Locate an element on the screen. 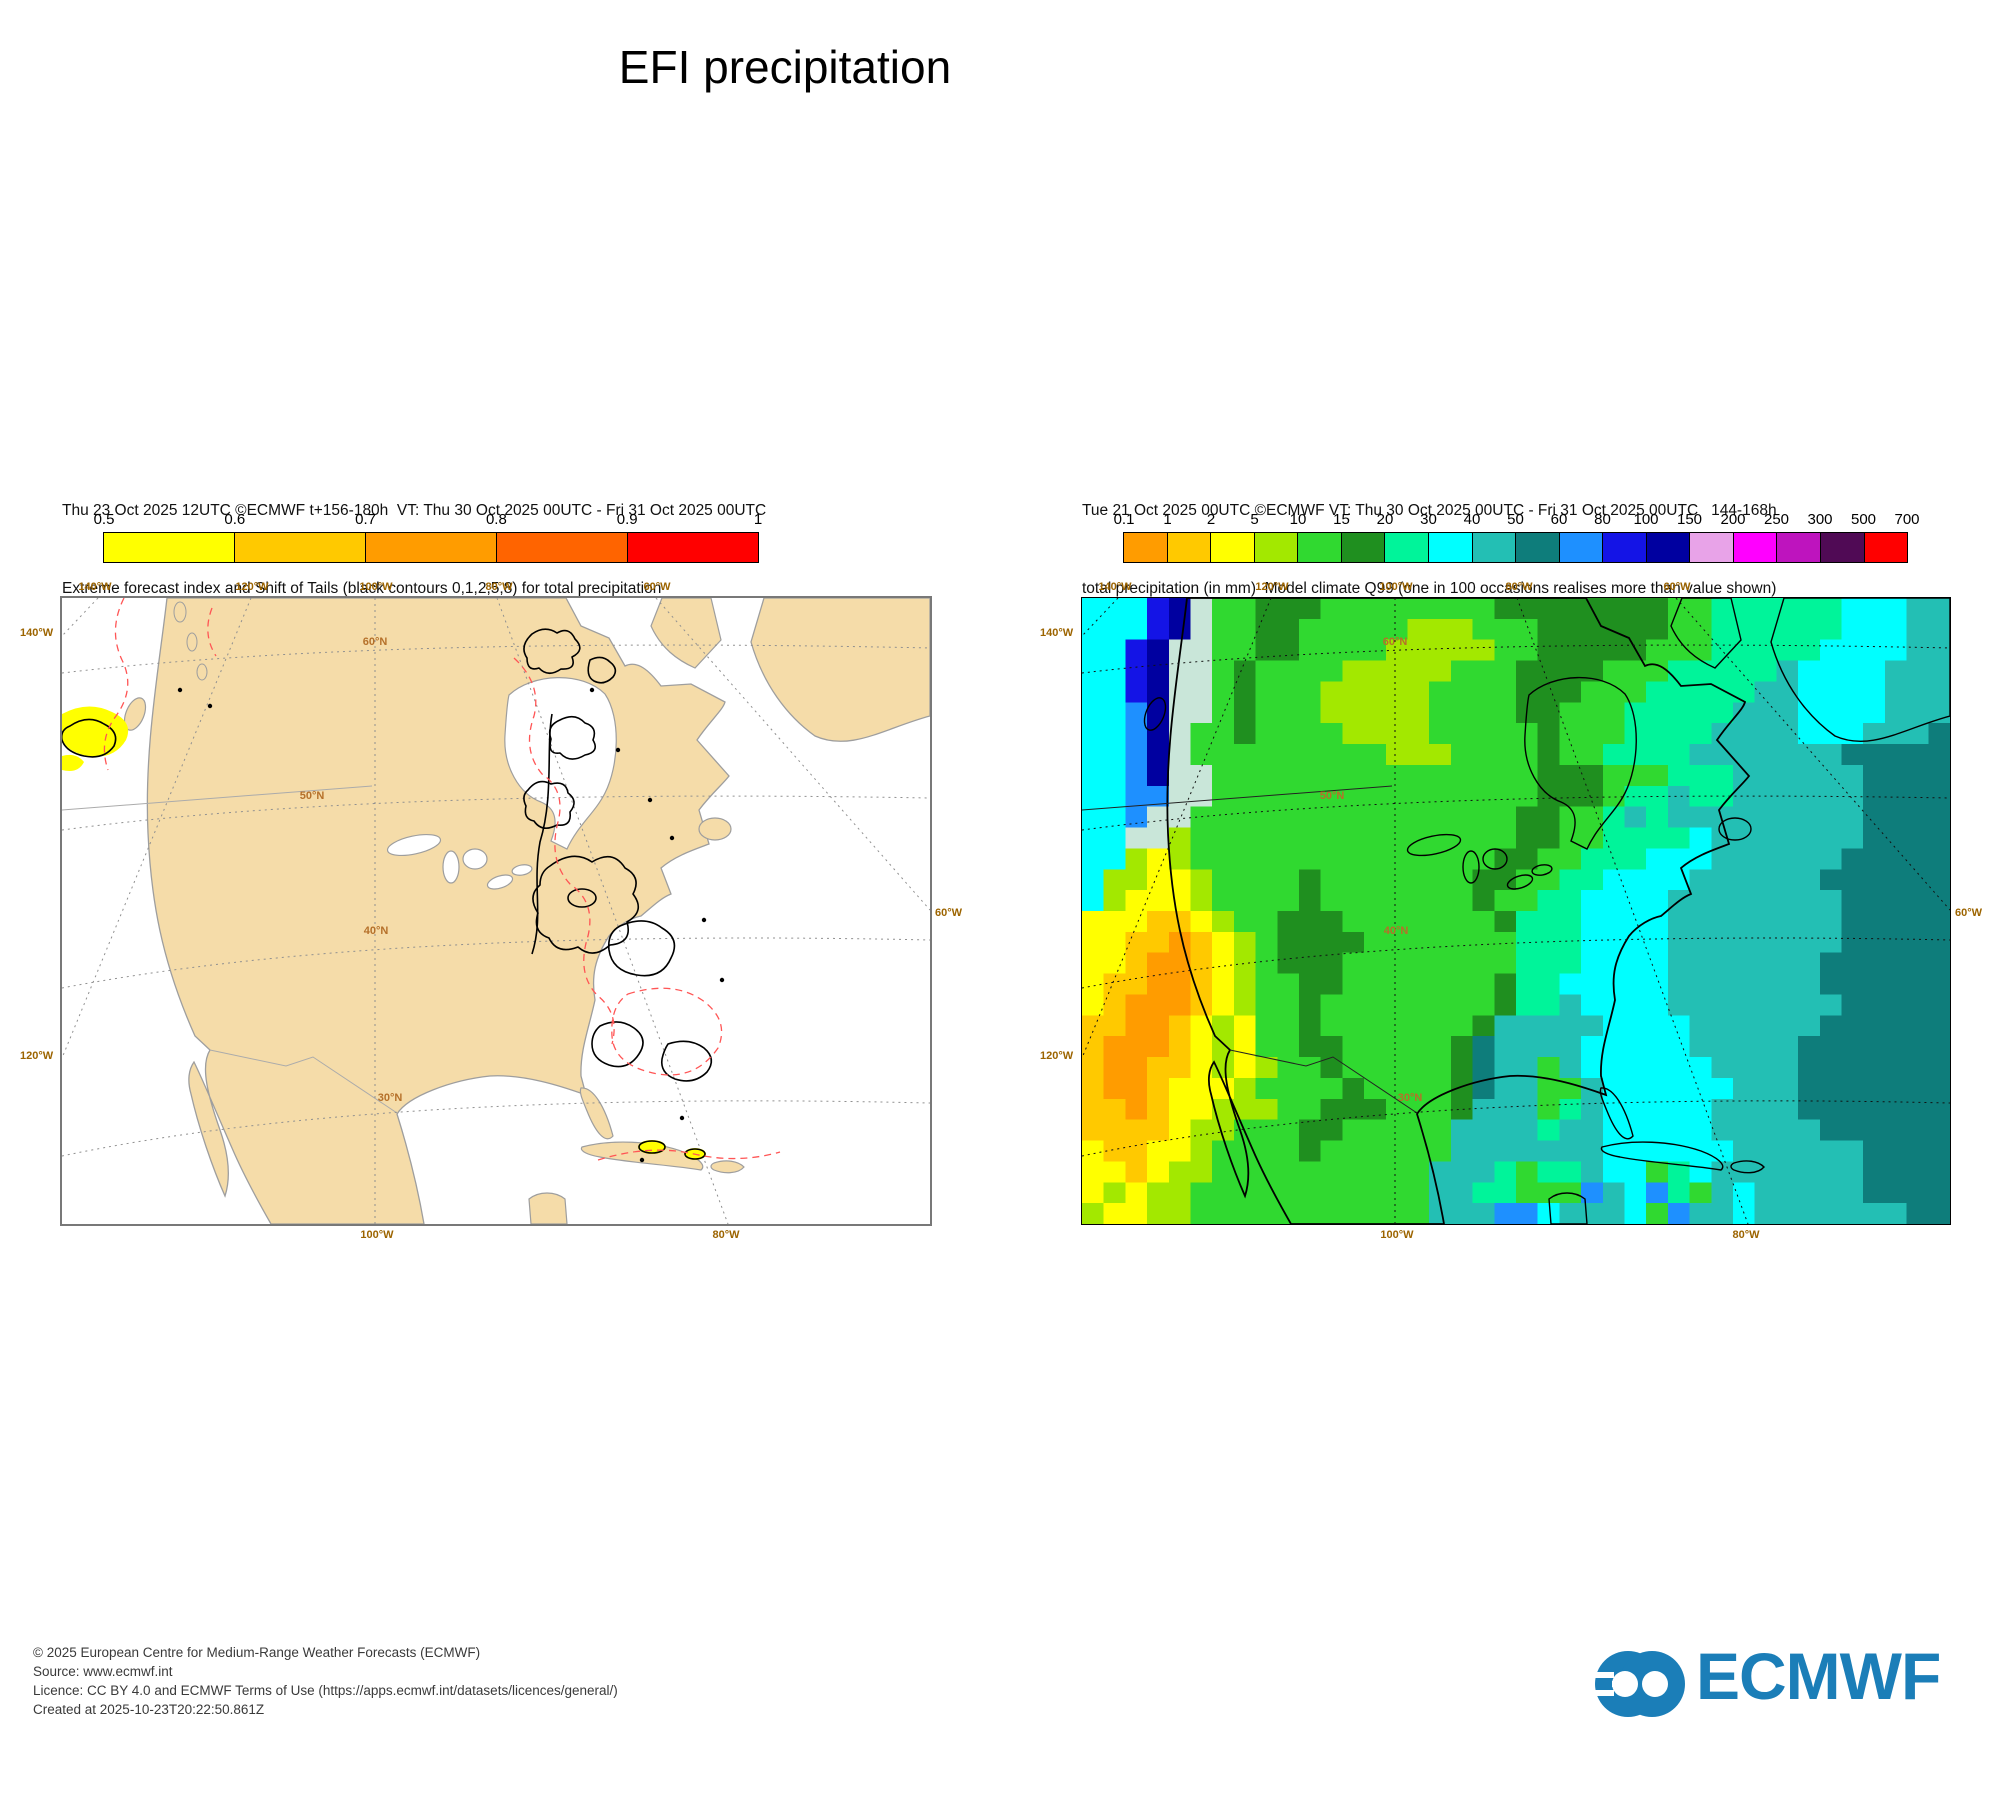 This screenshot has height=1800, width=2000. coastal-islands is located at coordinates (190, 641).